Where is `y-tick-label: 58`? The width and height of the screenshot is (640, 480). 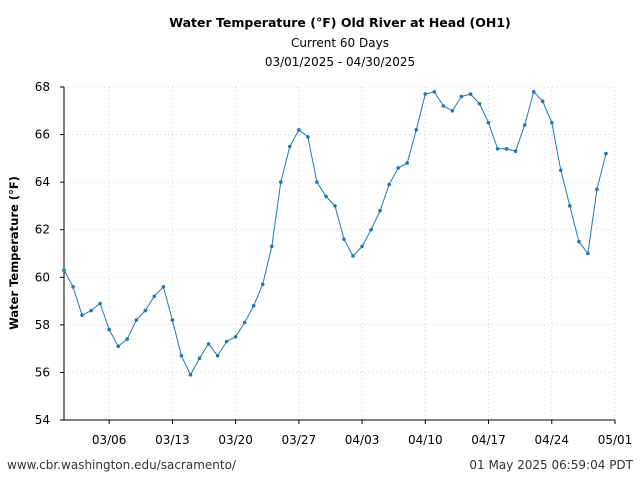
y-tick-label: 58 is located at coordinates (42, 325).